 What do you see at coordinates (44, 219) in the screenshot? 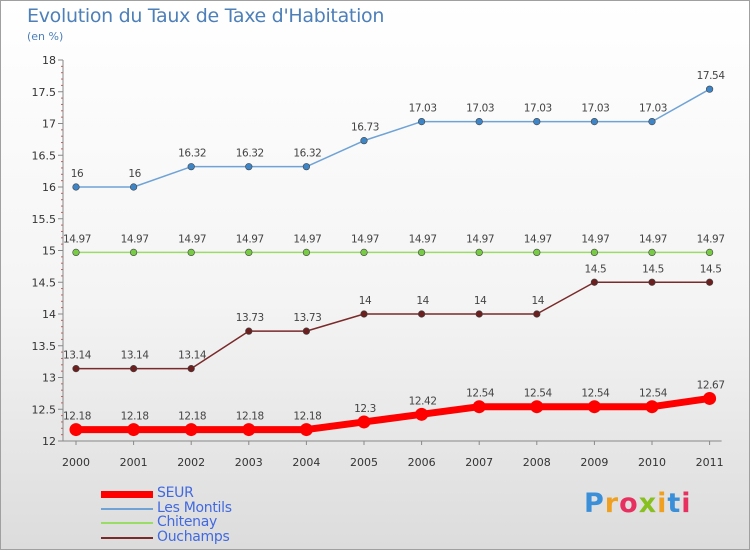
I see `y-tick-label: 15.5` at bounding box center [44, 219].